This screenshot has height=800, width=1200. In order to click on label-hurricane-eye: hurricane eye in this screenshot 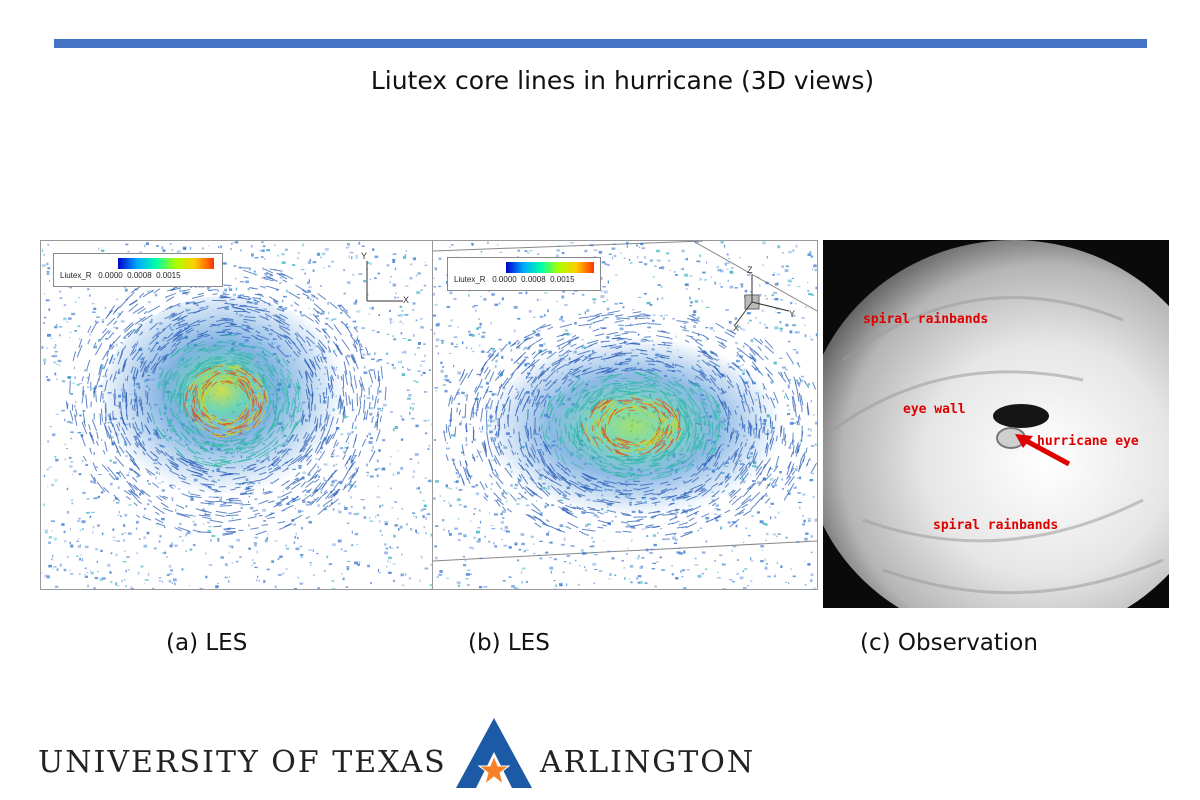, I will do `click(1088, 441)`.